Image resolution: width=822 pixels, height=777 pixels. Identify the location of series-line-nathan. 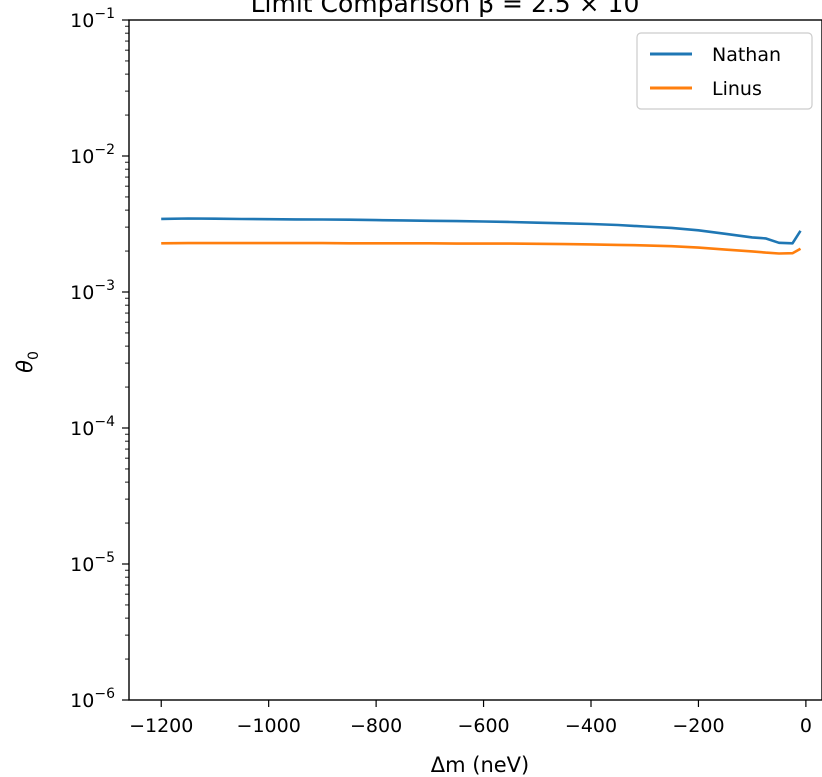
(481, 231).